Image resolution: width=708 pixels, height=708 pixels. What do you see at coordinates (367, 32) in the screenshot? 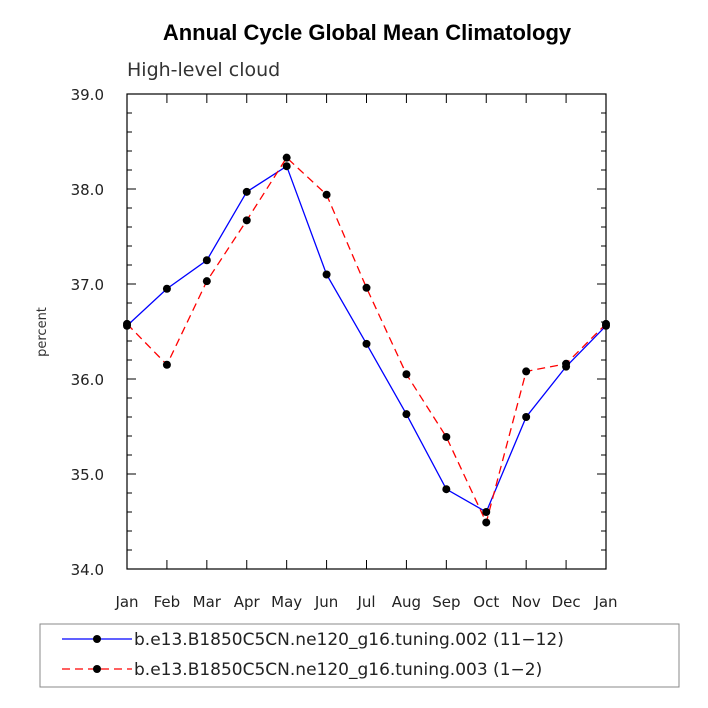
I see `chart-title: Annual Cycle Global Mean Climatology` at bounding box center [367, 32].